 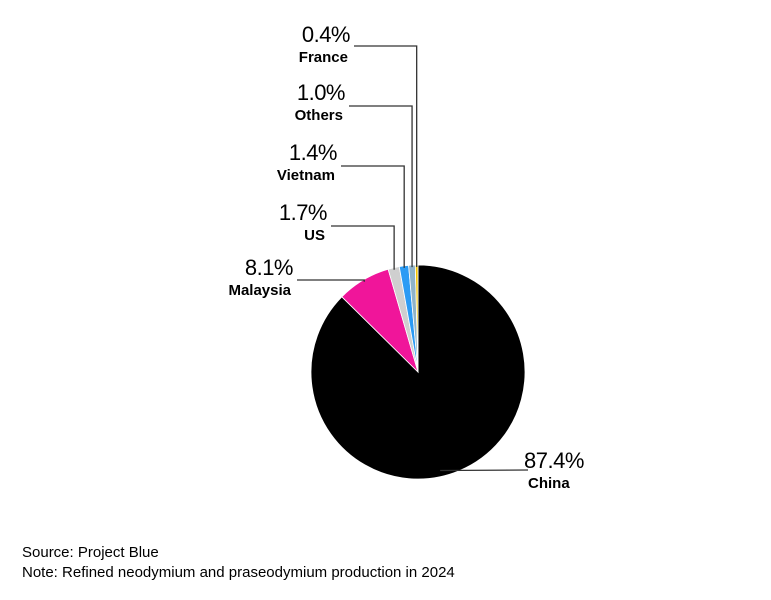 I want to click on value-label-malaysia: 8.1%, so click(x=269, y=267).